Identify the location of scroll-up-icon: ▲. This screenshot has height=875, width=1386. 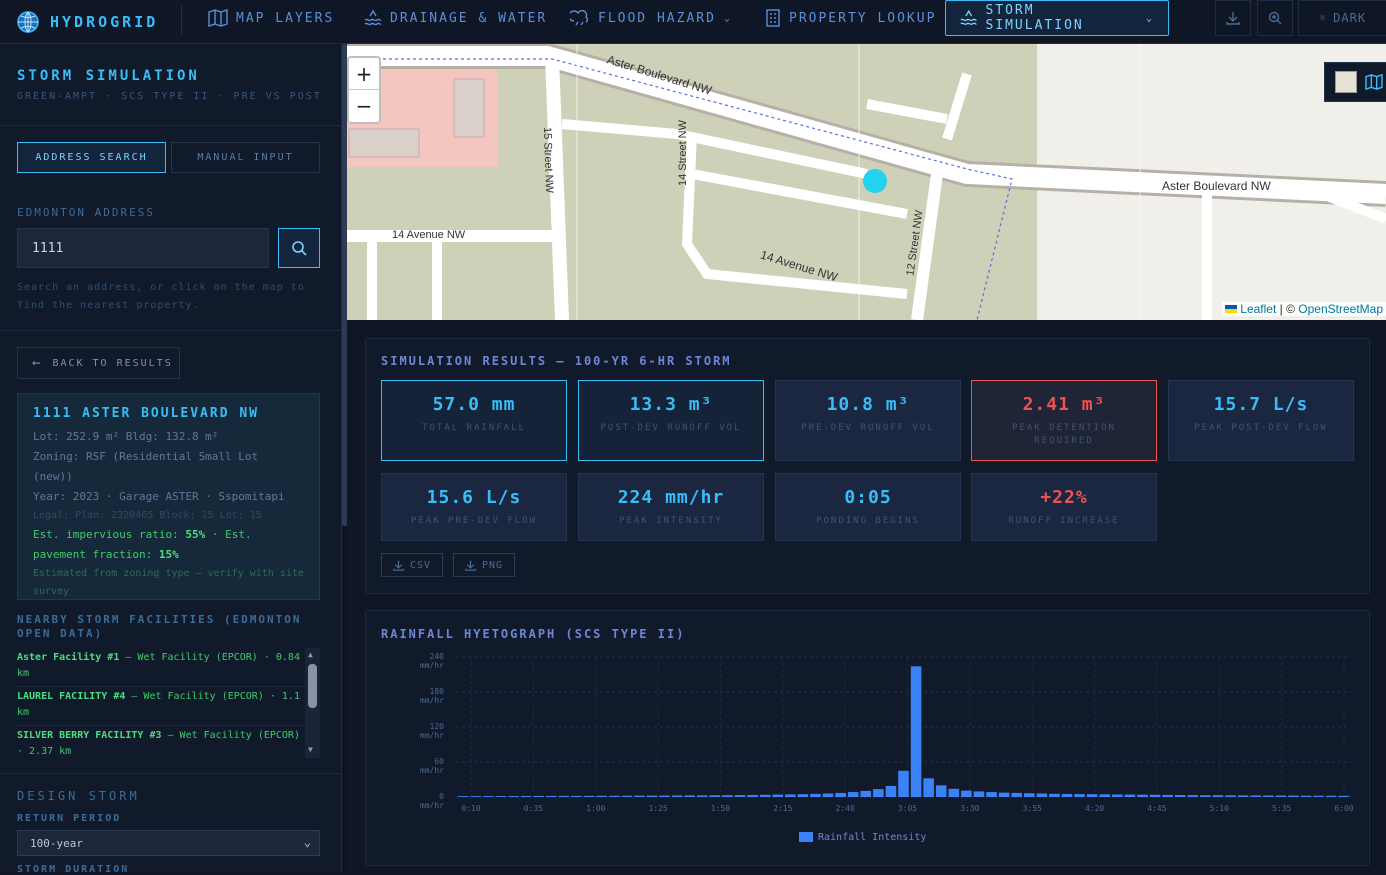
(310, 654).